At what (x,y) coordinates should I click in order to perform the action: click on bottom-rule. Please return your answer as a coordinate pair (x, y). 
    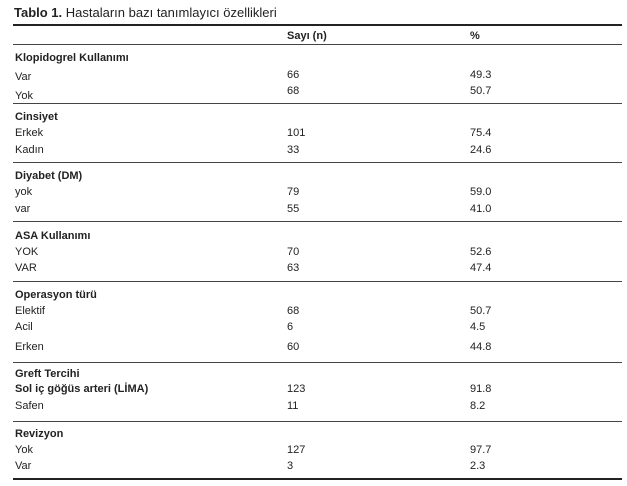
    Looking at the image, I should click on (317, 479).